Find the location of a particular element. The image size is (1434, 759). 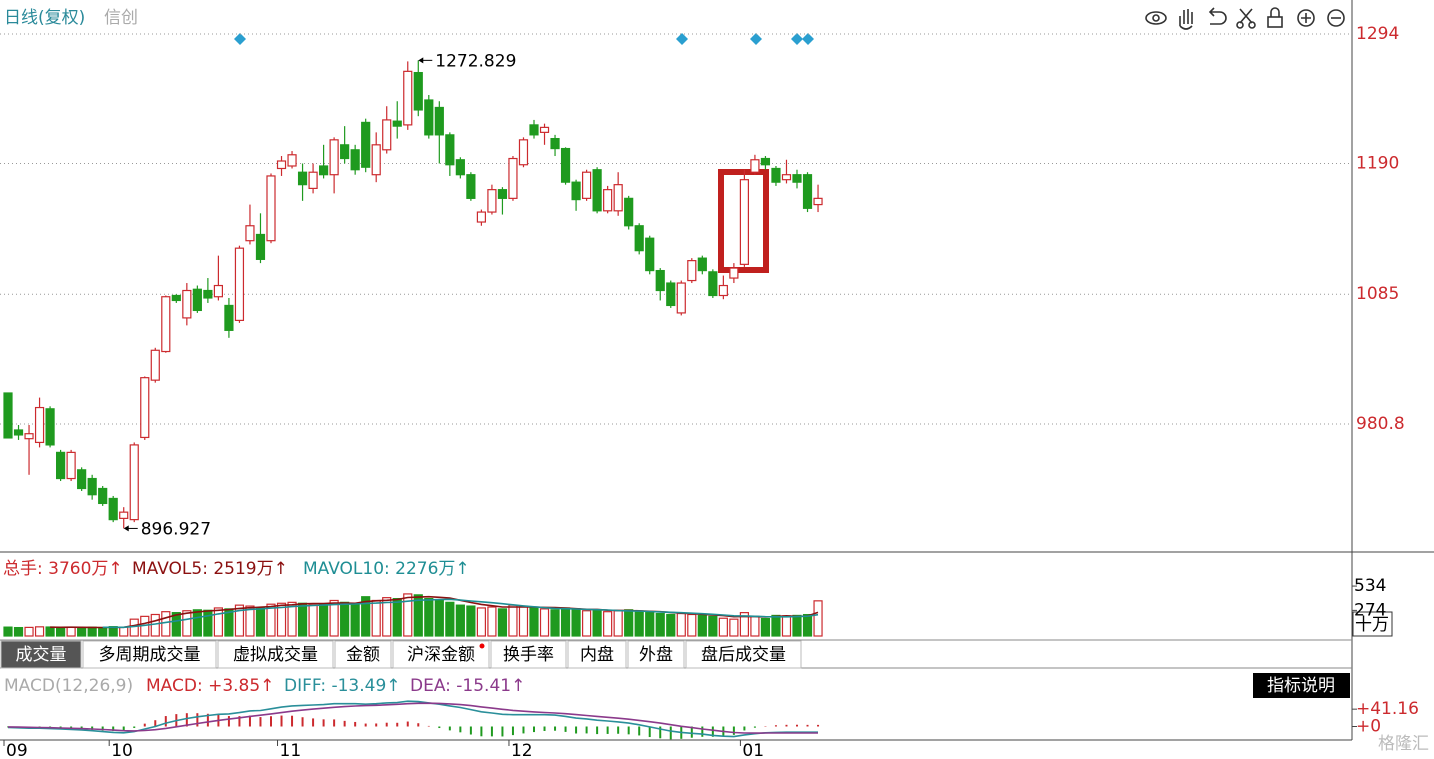

tab-label: 沪深金额 is located at coordinates (441, 655).